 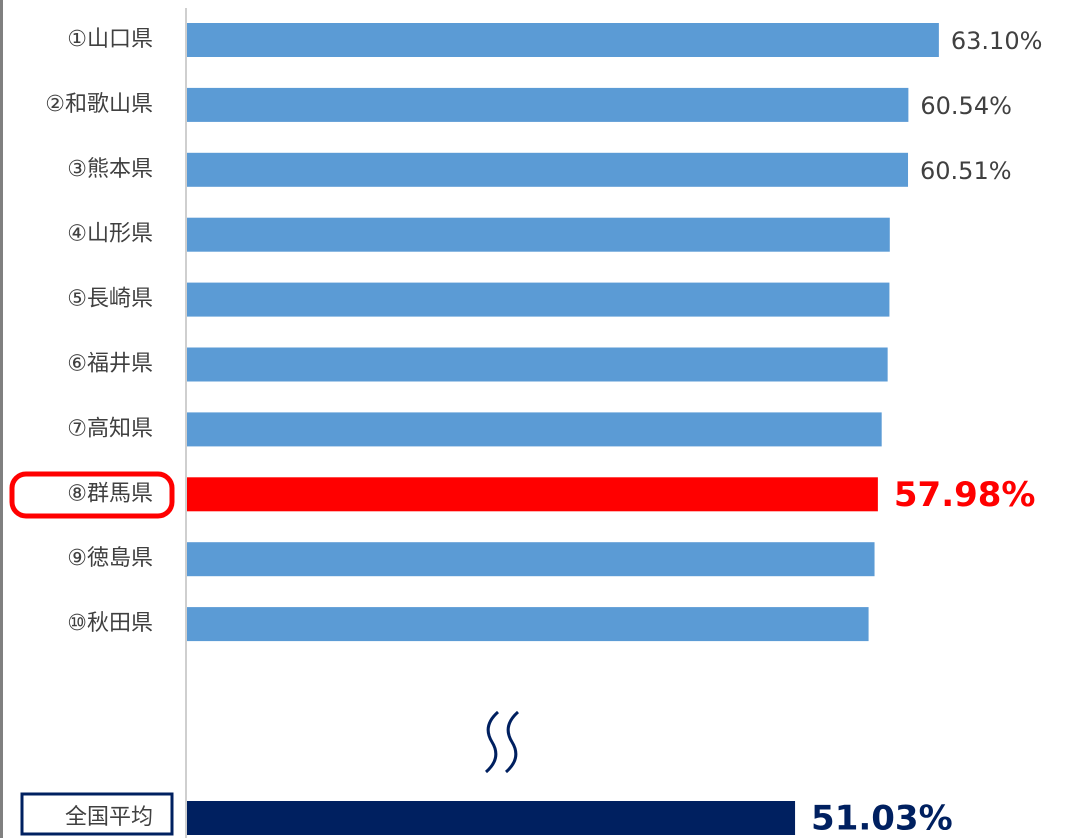 What do you see at coordinates (99, 104) in the screenshot?
I see `category-label: ②和歌山県` at bounding box center [99, 104].